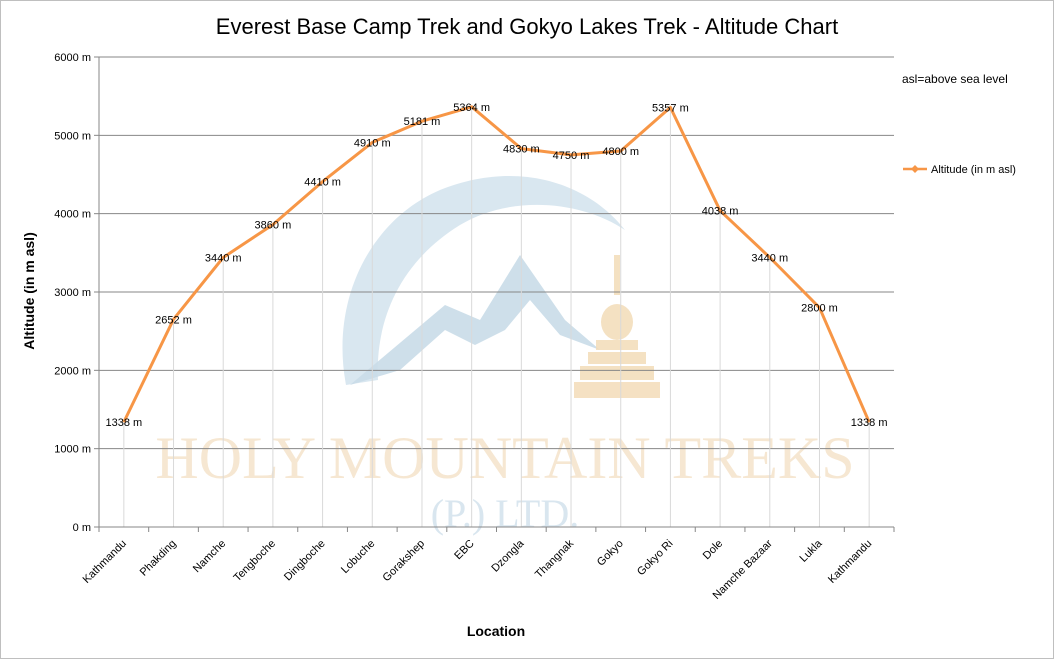 This screenshot has width=1054, height=659. What do you see at coordinates (504, 458) in the screenshot?
I see `watermark-line1: HOLY MOUNTAIN TREKS` at bounding box center [504, 458].